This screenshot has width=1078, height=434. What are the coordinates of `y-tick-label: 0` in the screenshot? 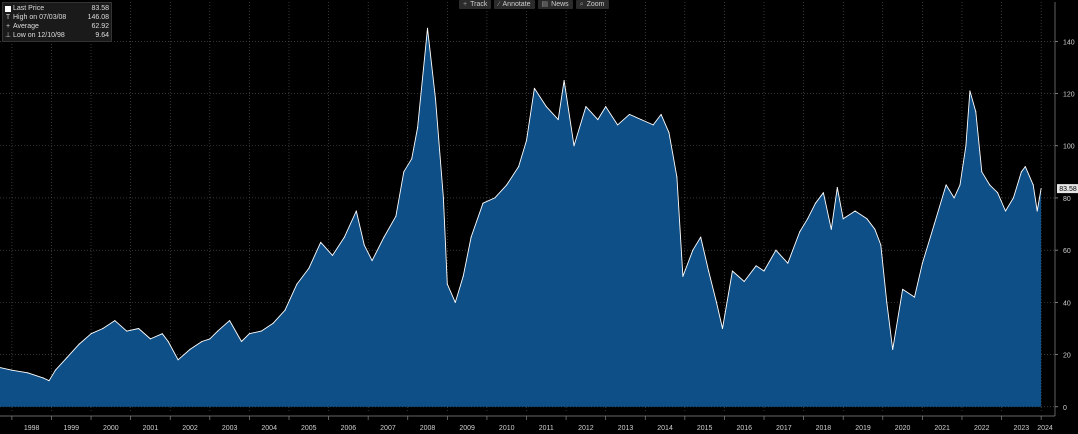 It's located at (1065, 408).